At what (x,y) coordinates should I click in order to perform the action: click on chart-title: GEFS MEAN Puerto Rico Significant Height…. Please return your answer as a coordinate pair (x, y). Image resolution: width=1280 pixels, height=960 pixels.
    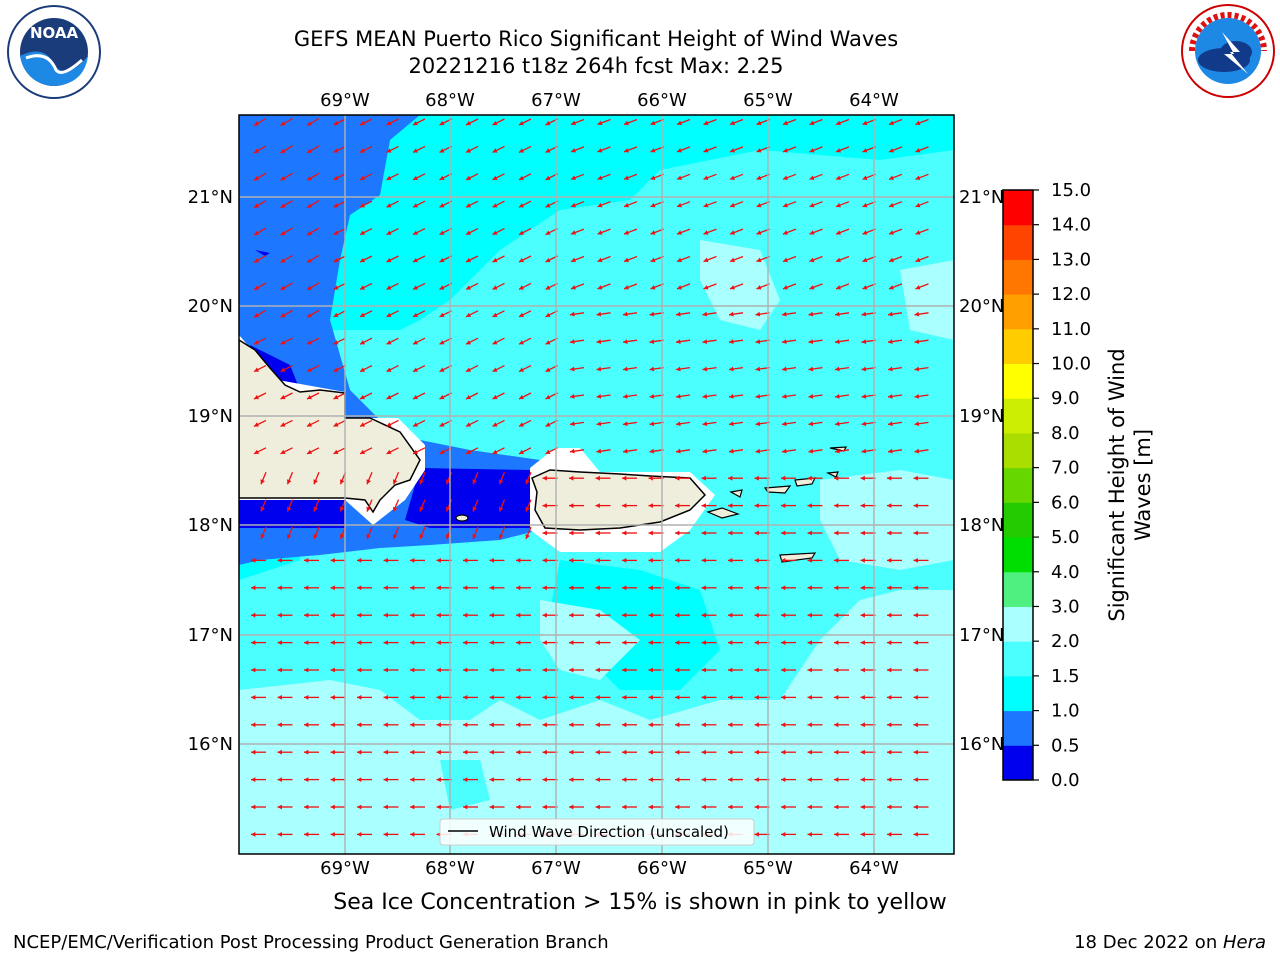
    Looking at the image, I should click on (596, 39).